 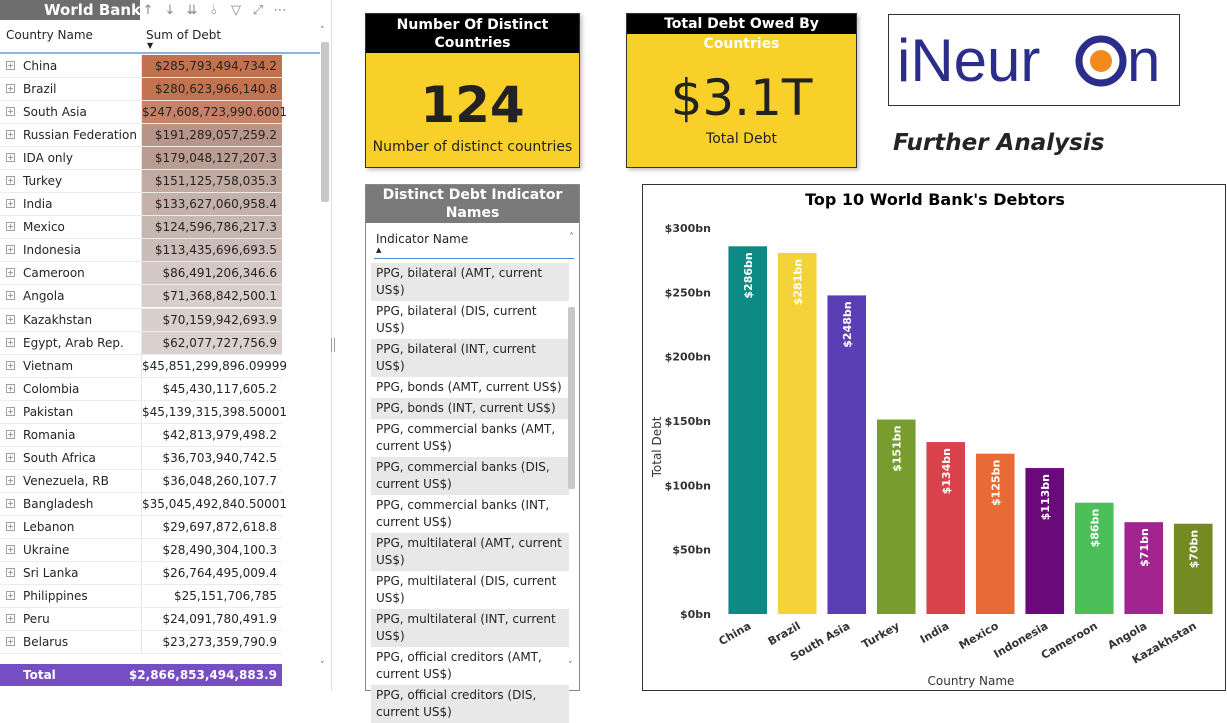 I want to click on table-row: + Cameroon $86,491,206,346.6, so click(x=141, y=274).